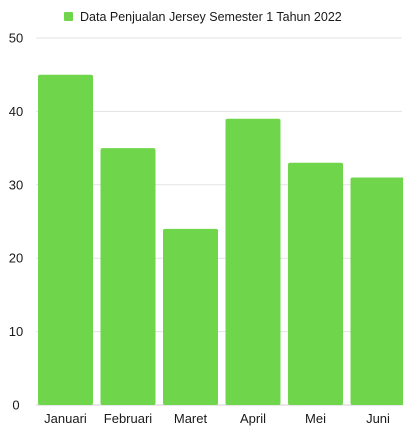 This screenshot has width=403, height=427. Describe the element at coordinates (65, 418) in the screenshot. I see `x-tick-label: Januari` at that location.